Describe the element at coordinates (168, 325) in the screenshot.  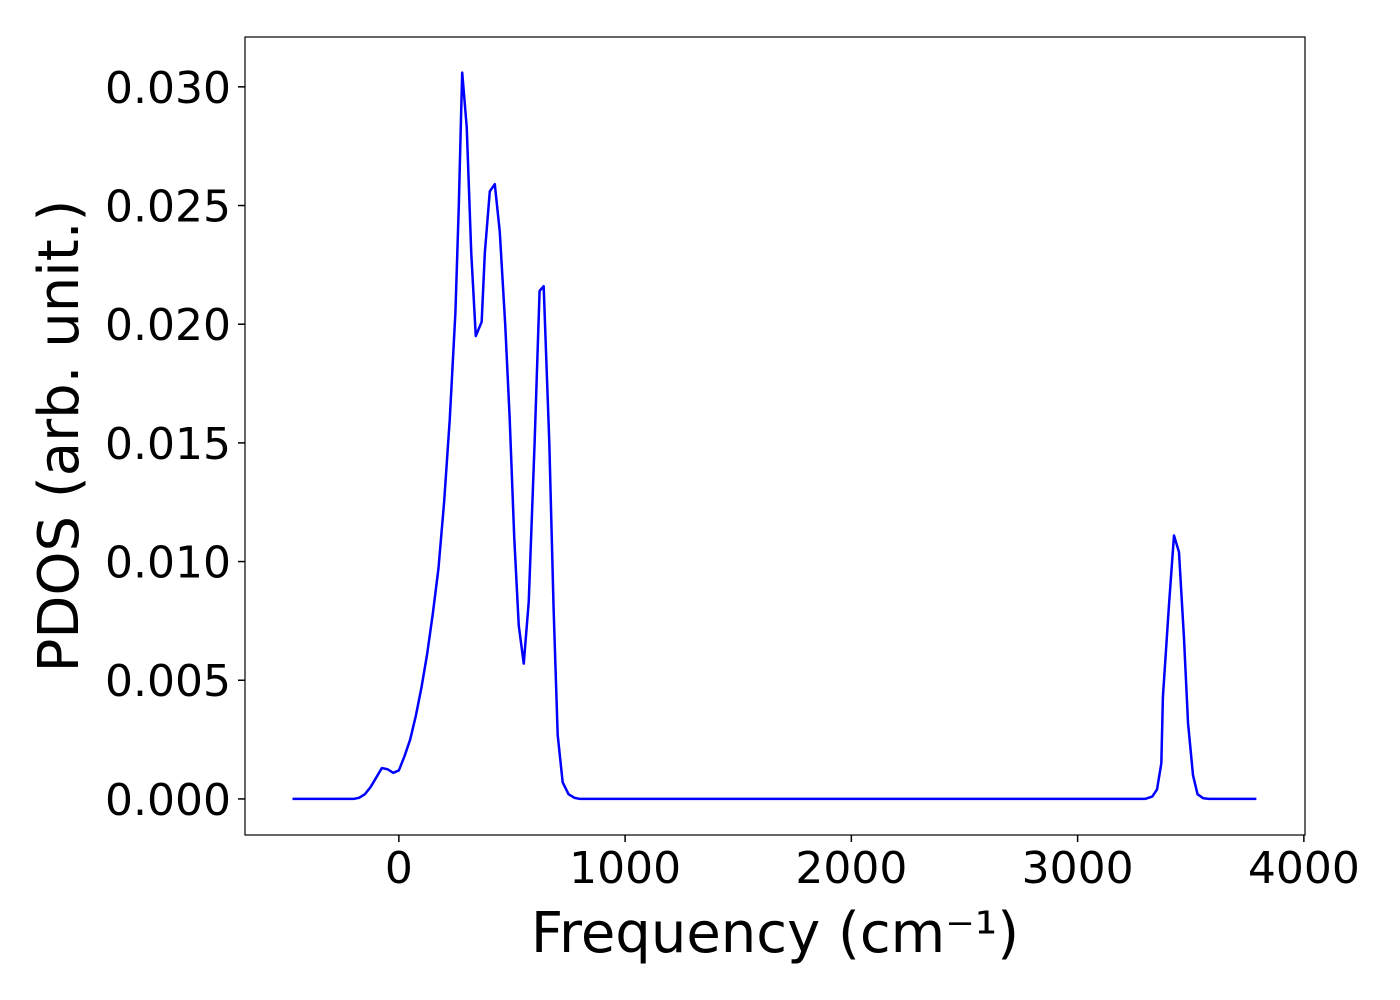
I see `y-tick-label: 0.020` at that location.